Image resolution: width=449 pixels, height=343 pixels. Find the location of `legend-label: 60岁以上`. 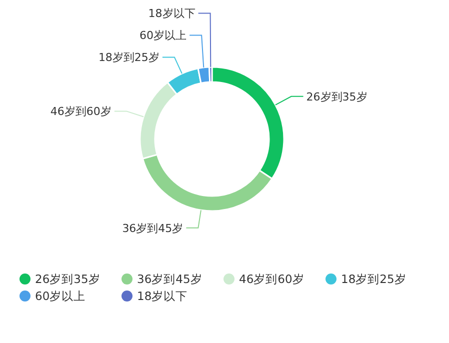

legend-label: 60岁以上 is located at coordinates (60, 296).